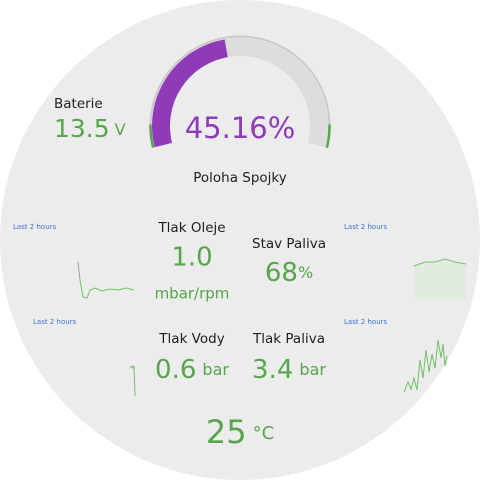 This screenshot has width=480, height=480. I want to click on temperature-reading: 25 °C, so click(240, 432).